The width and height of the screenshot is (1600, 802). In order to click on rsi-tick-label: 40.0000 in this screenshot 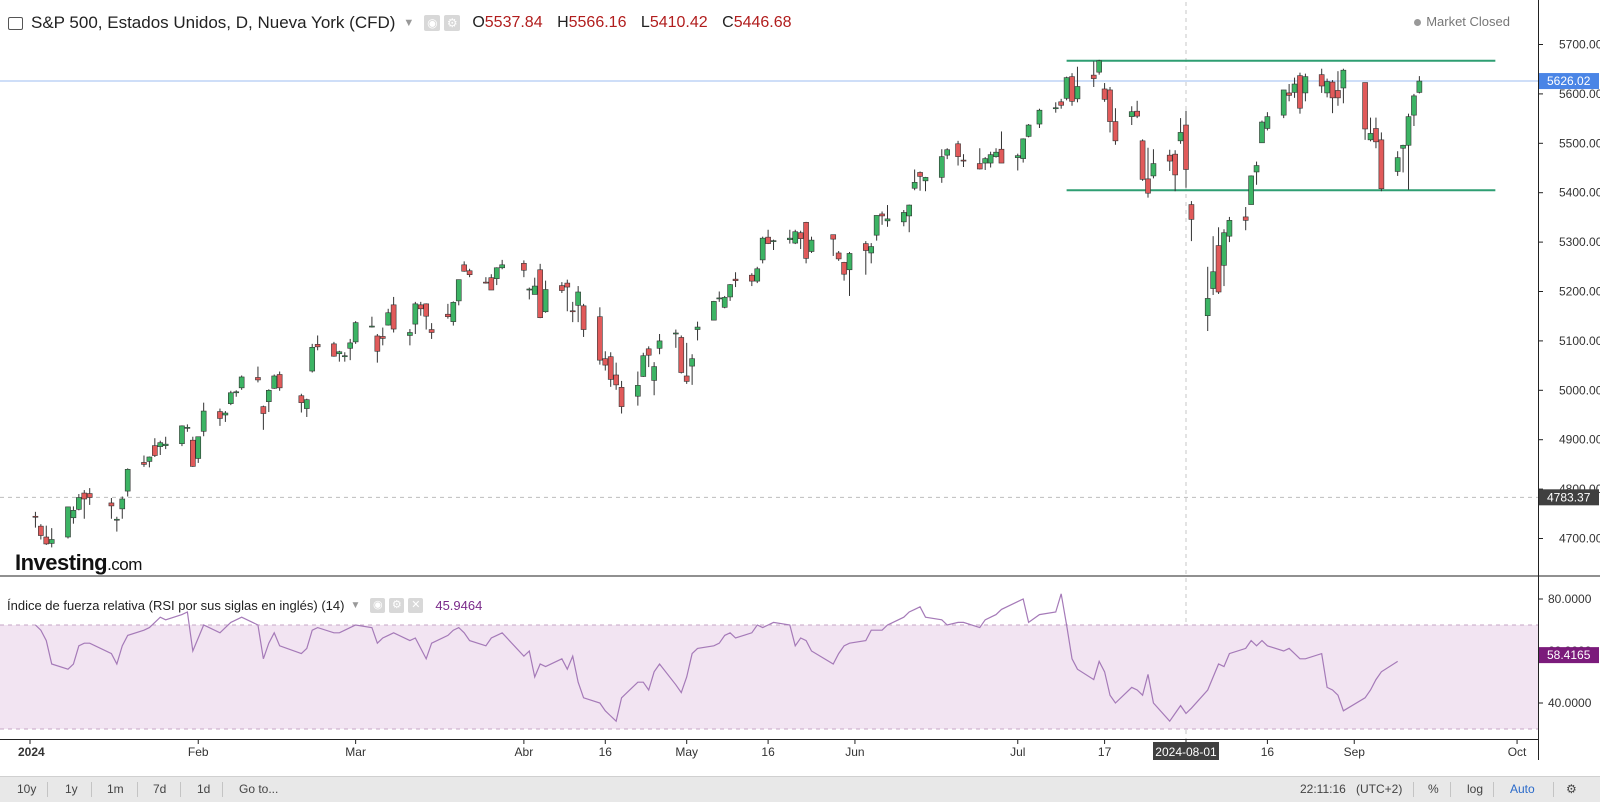, I will do `click(1570, 703)`.